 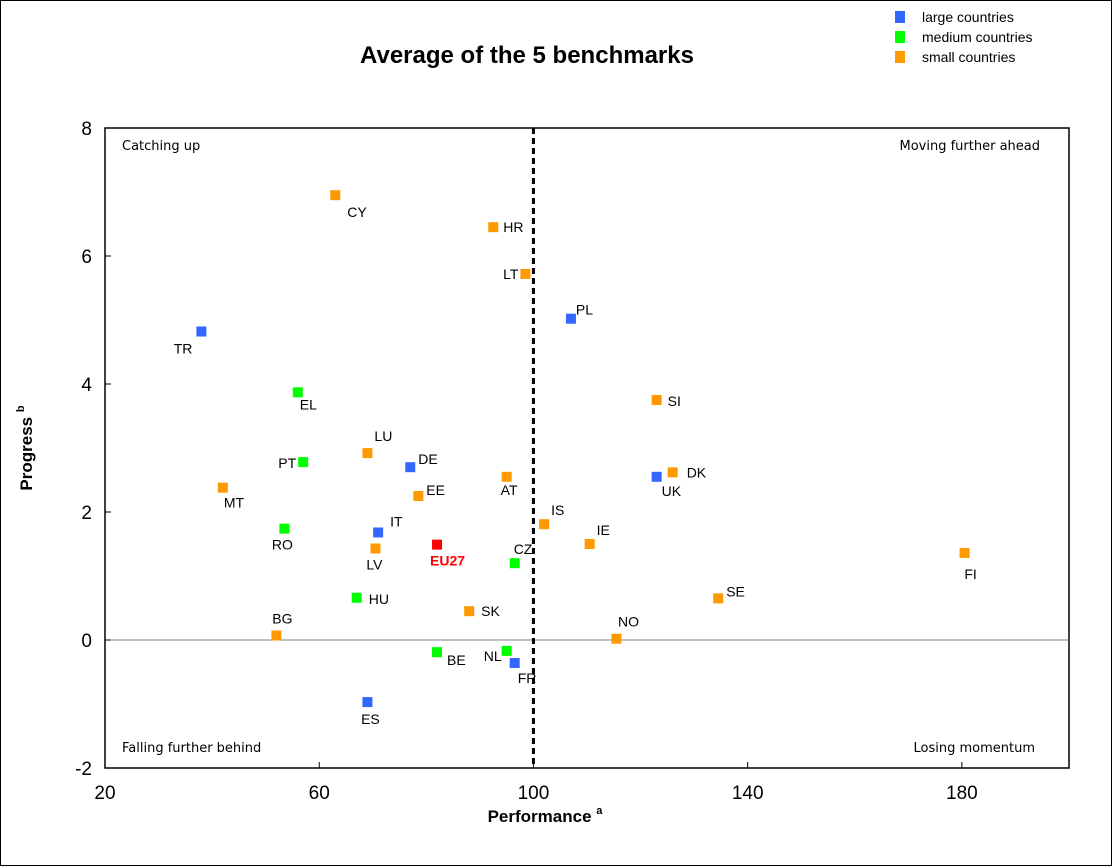 What do you see at coordinates (970, 146) in the screenshot?
I see `quadrant-top-right: Moving further ahead` at bounding box center [970, 146].